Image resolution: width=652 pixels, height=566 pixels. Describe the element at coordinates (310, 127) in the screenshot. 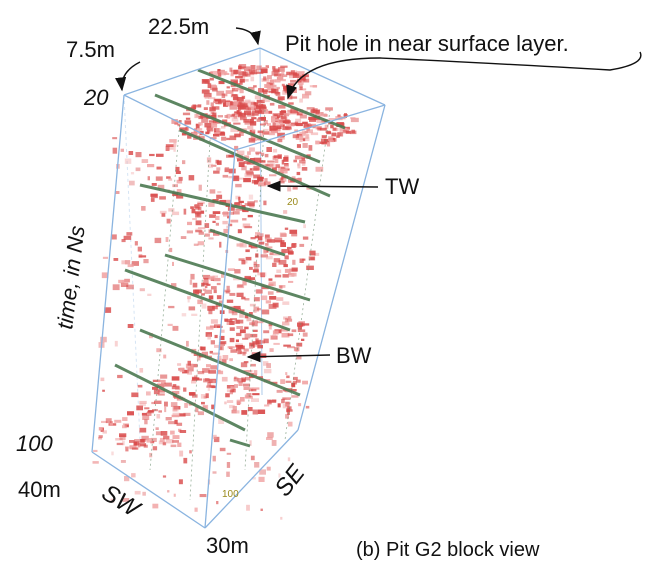

I see `box-edge-top-back` at that location.